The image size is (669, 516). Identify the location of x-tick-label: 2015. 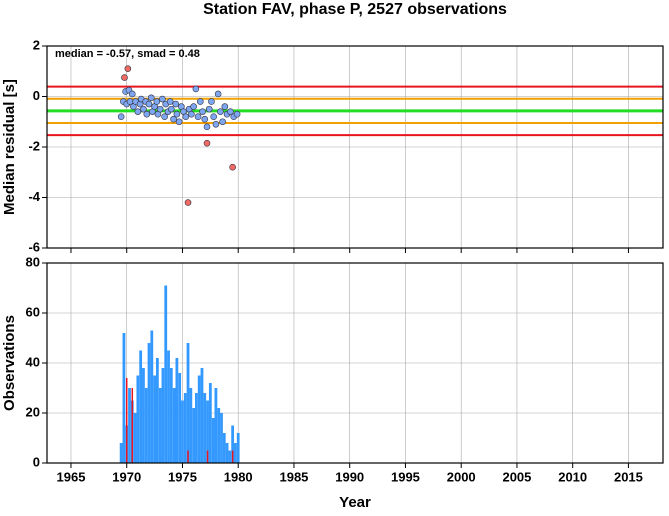
(628, 476).